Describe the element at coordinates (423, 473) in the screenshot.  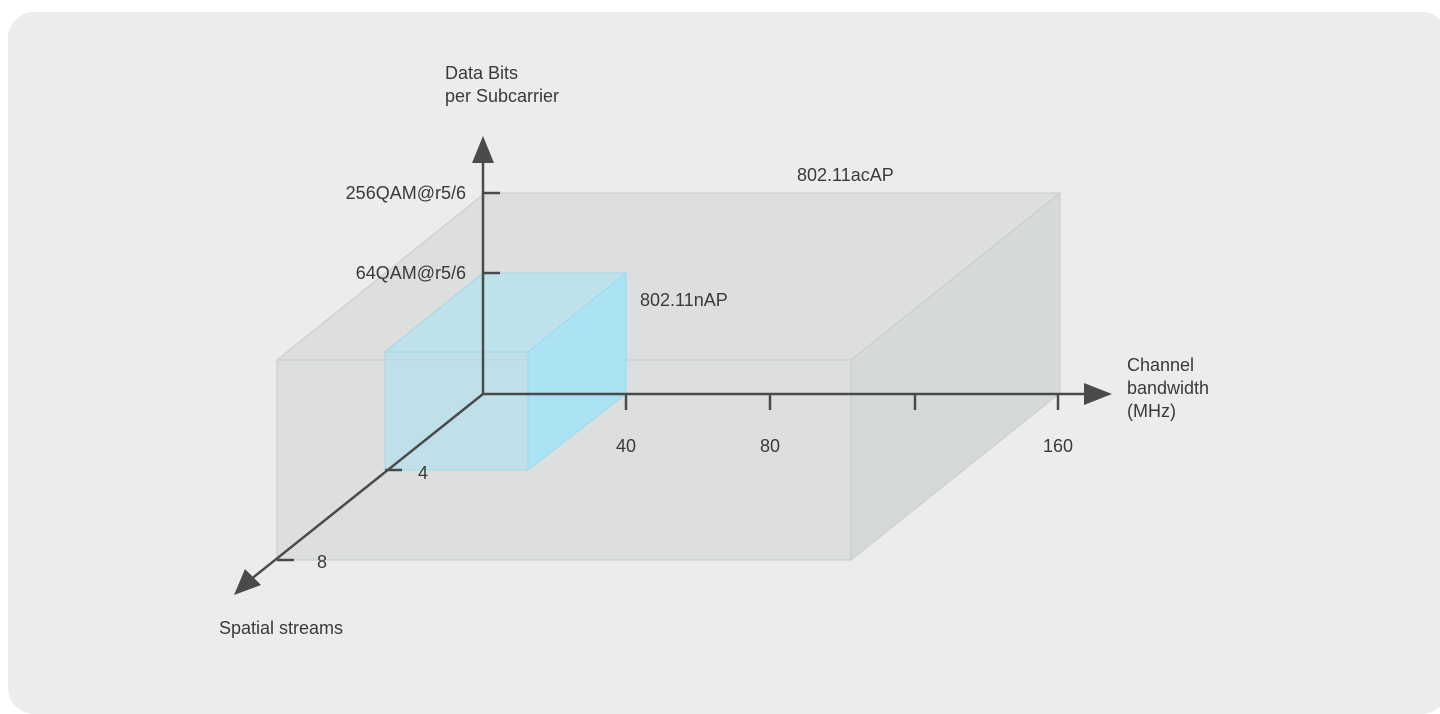
I see `z-tick-label-4: 4` at that location.